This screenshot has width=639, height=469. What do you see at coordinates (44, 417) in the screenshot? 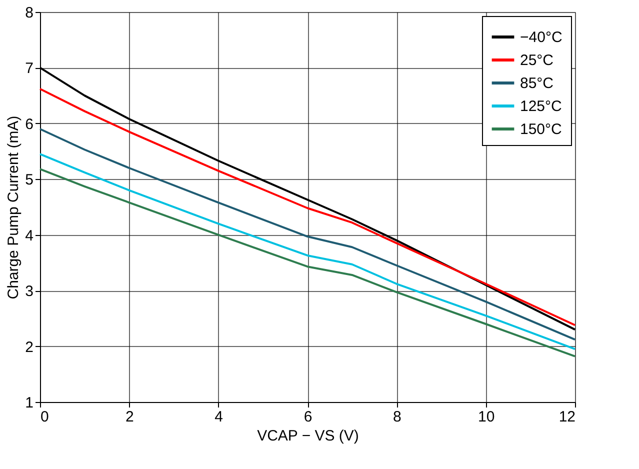
I see `x-tick-label: 0` at bounding box center [44, 417].